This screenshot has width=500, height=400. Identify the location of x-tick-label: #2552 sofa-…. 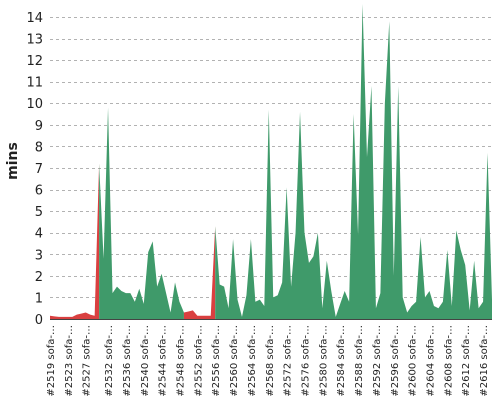
(198, 361).